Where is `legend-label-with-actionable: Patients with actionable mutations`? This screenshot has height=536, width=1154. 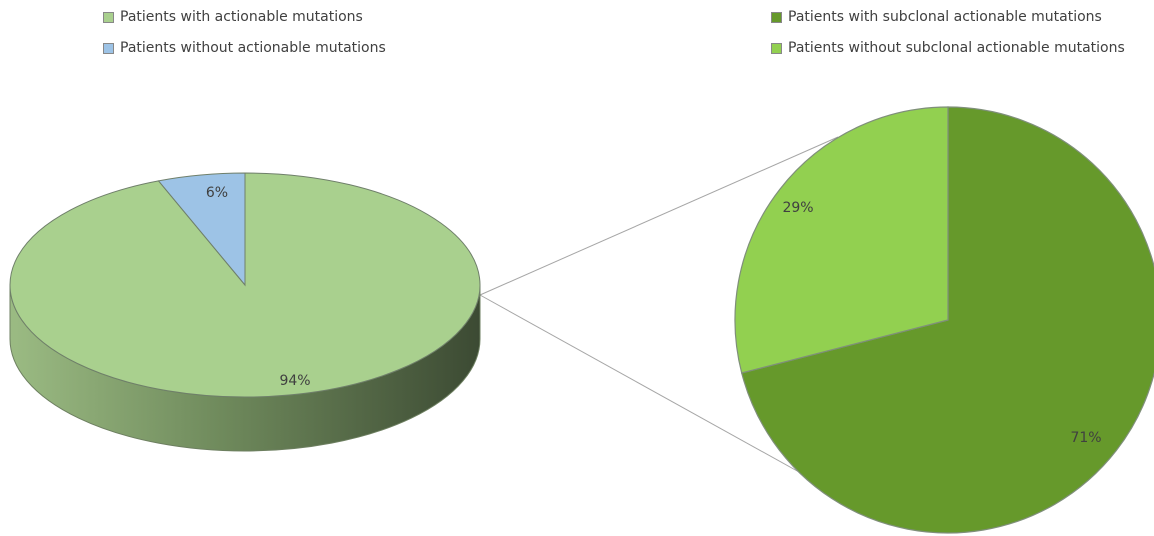 legend-label-with-actionable: Patients with actionable mutations is located at coordinates (241, 17).